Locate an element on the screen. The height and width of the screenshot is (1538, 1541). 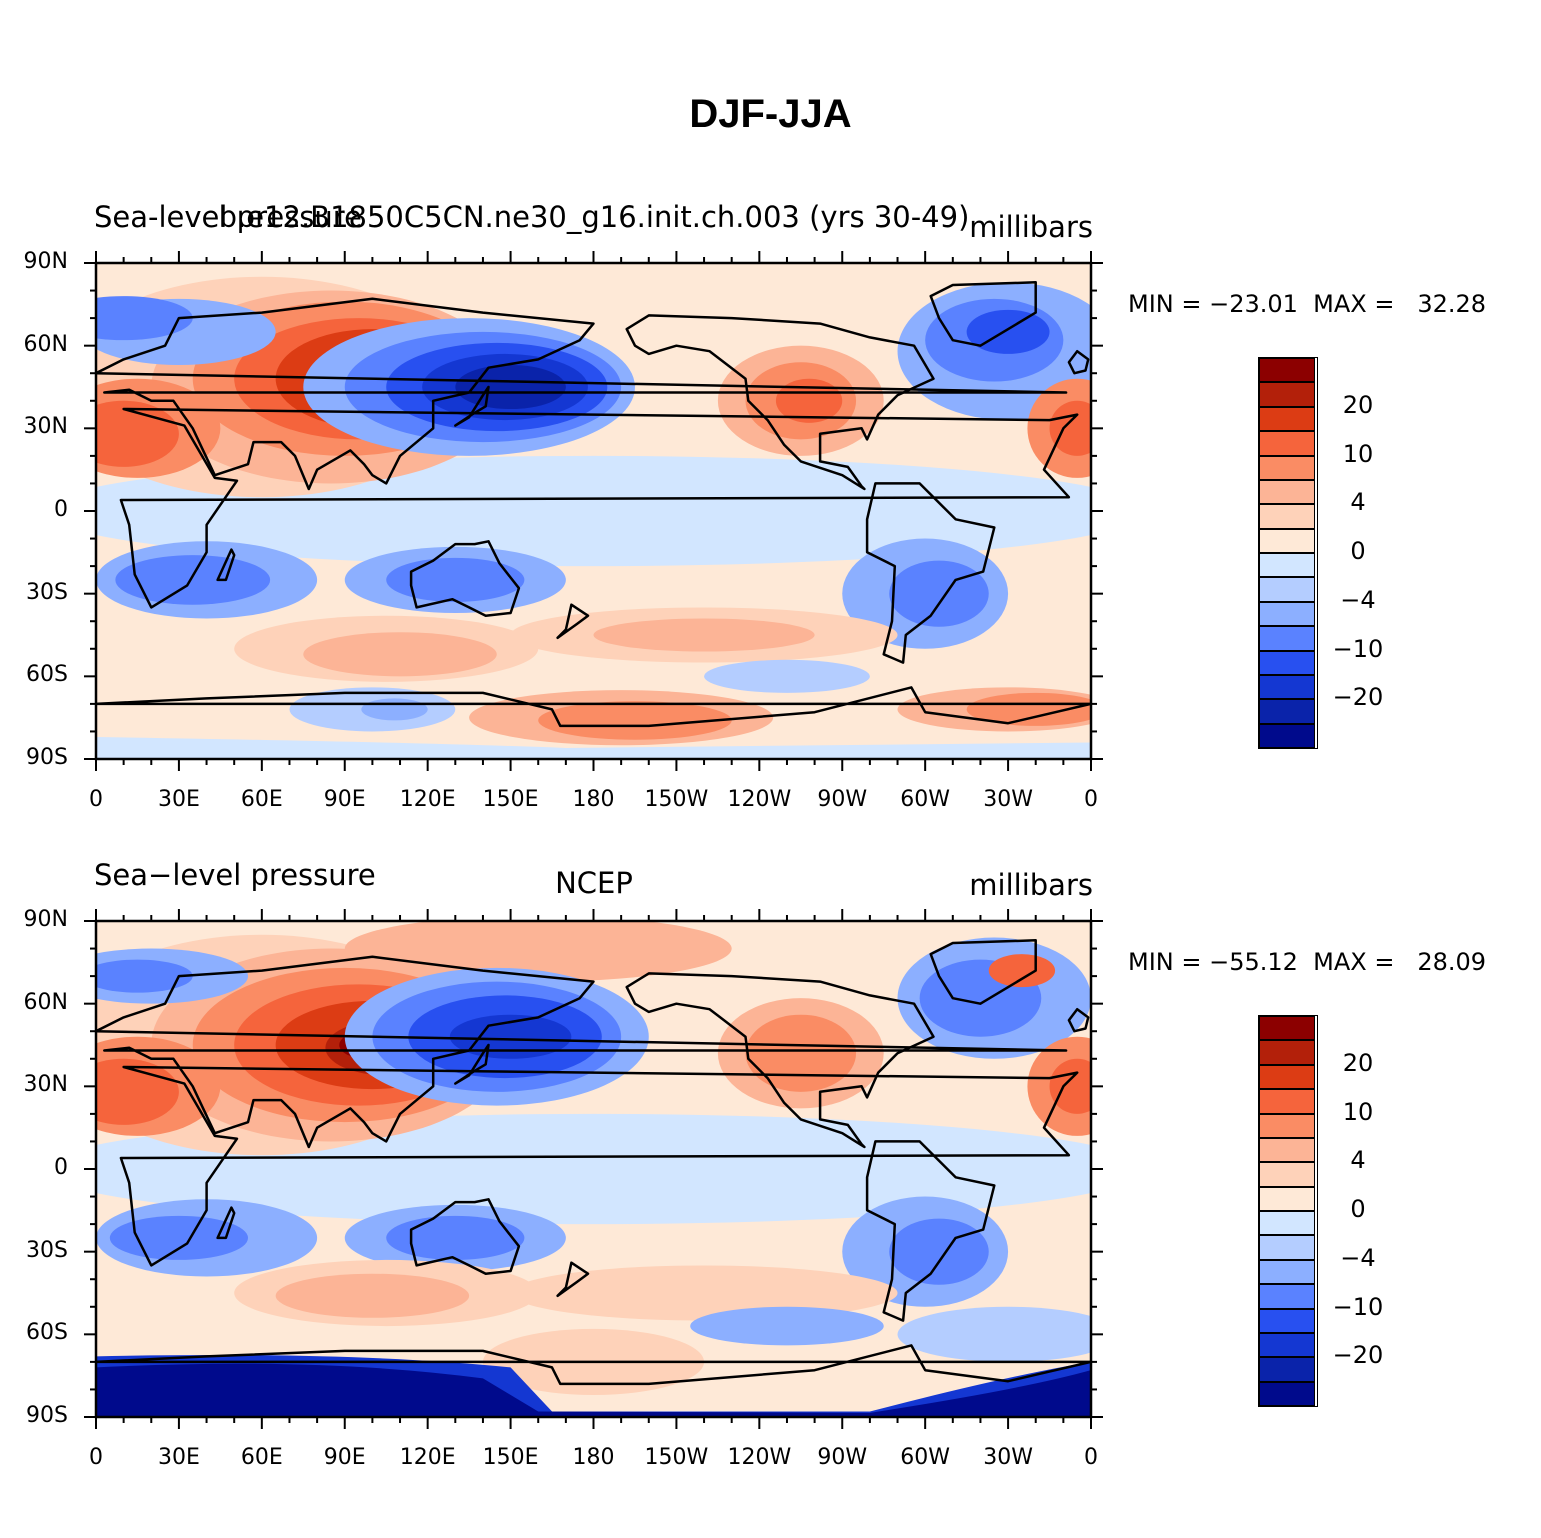
panel-center-title: NCEP is located at coordinates (594, 883).